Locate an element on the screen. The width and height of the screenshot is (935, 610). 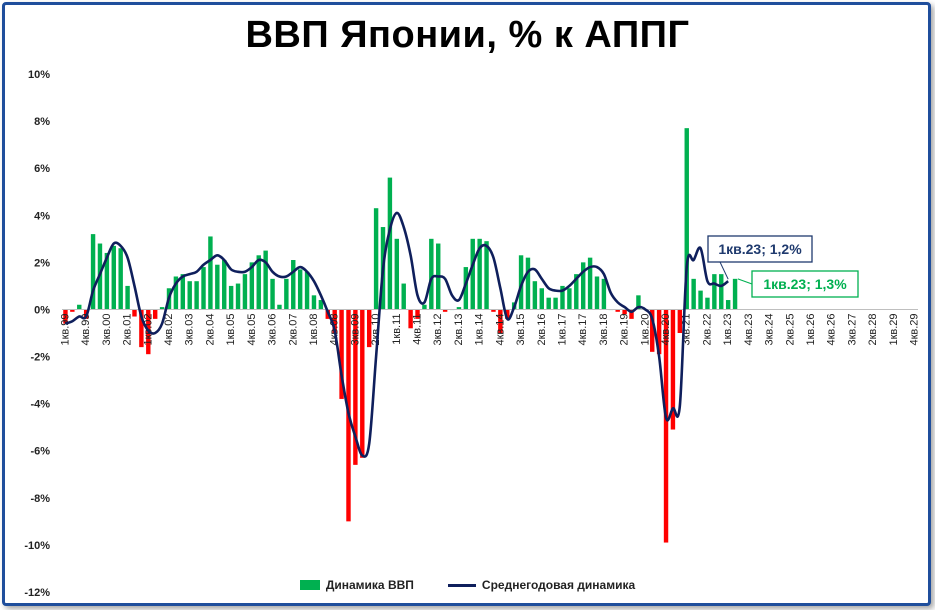
callout-leader-line is located at coordinates (724, 270).